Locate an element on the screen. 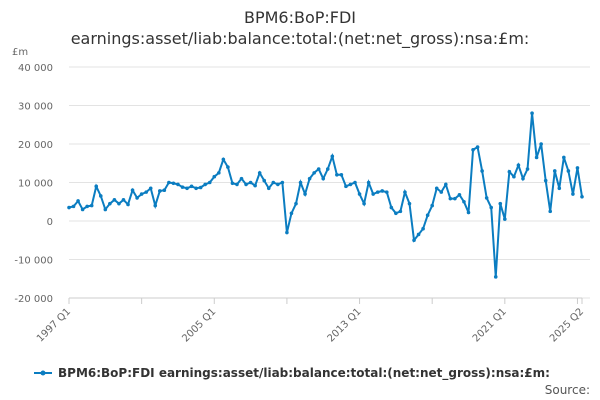 This screenshot has height=400, width=600. y-tick-label: -10 000 is located at coordinates (33, 261).